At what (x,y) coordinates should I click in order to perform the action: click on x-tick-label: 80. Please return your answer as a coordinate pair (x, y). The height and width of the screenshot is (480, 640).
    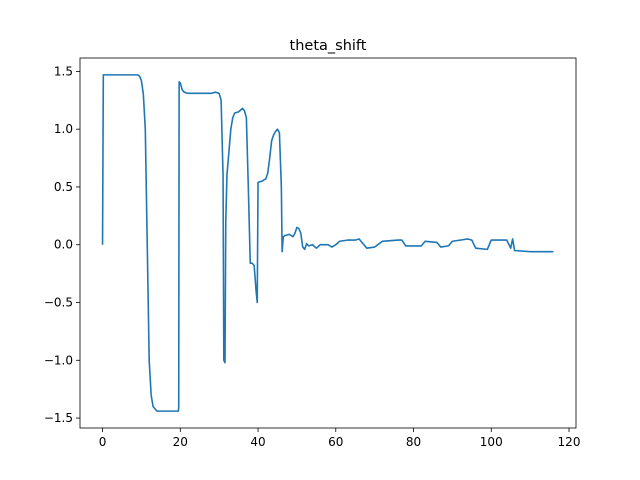
    Looking at the image, I should click on (413, 442).